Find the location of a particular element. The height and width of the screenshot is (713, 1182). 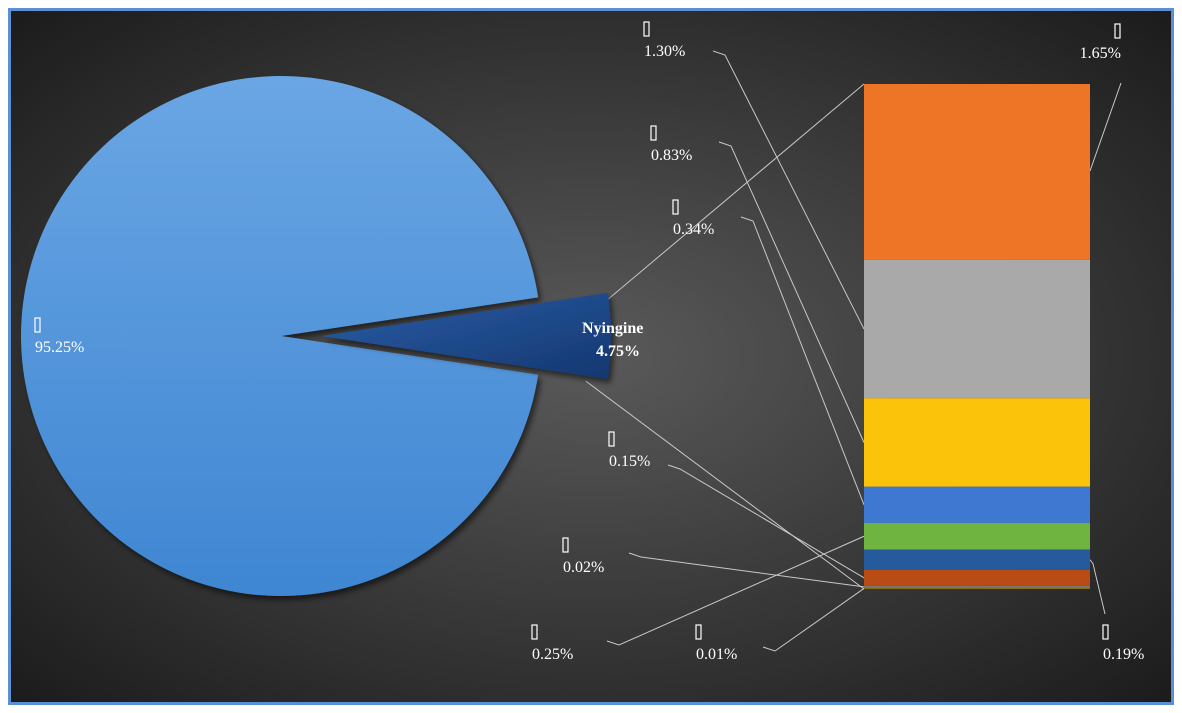

label-bar-8: 0.02% is located at coordinates (583, 556).